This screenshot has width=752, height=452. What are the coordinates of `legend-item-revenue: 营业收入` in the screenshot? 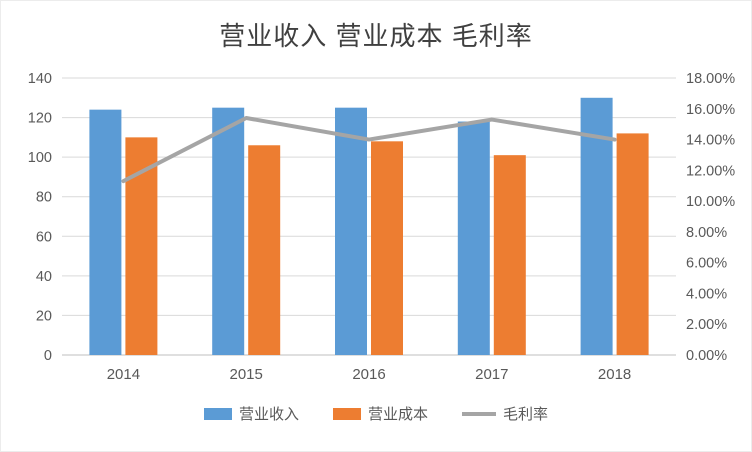 It's located at (251, 413).